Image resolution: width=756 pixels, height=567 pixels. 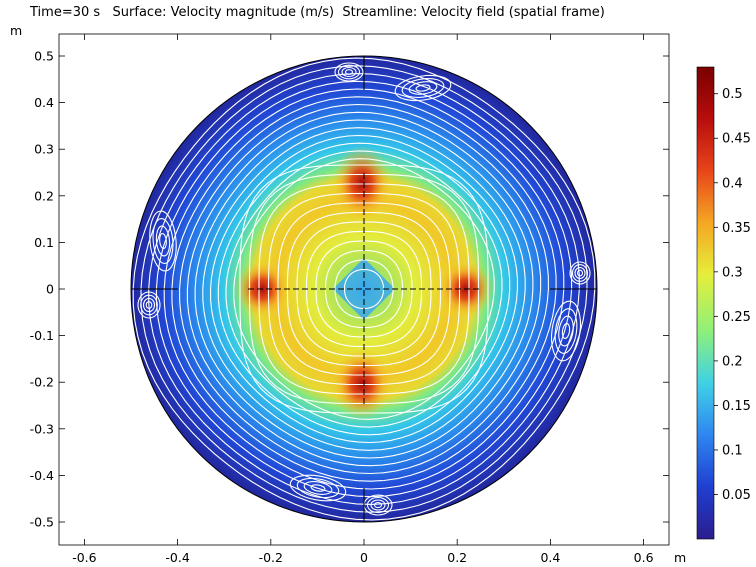 What do you see at coordinates (42, 428) in the screenshot?
I see `y-tick-label: -0.3` at bounding box center [42, 428].